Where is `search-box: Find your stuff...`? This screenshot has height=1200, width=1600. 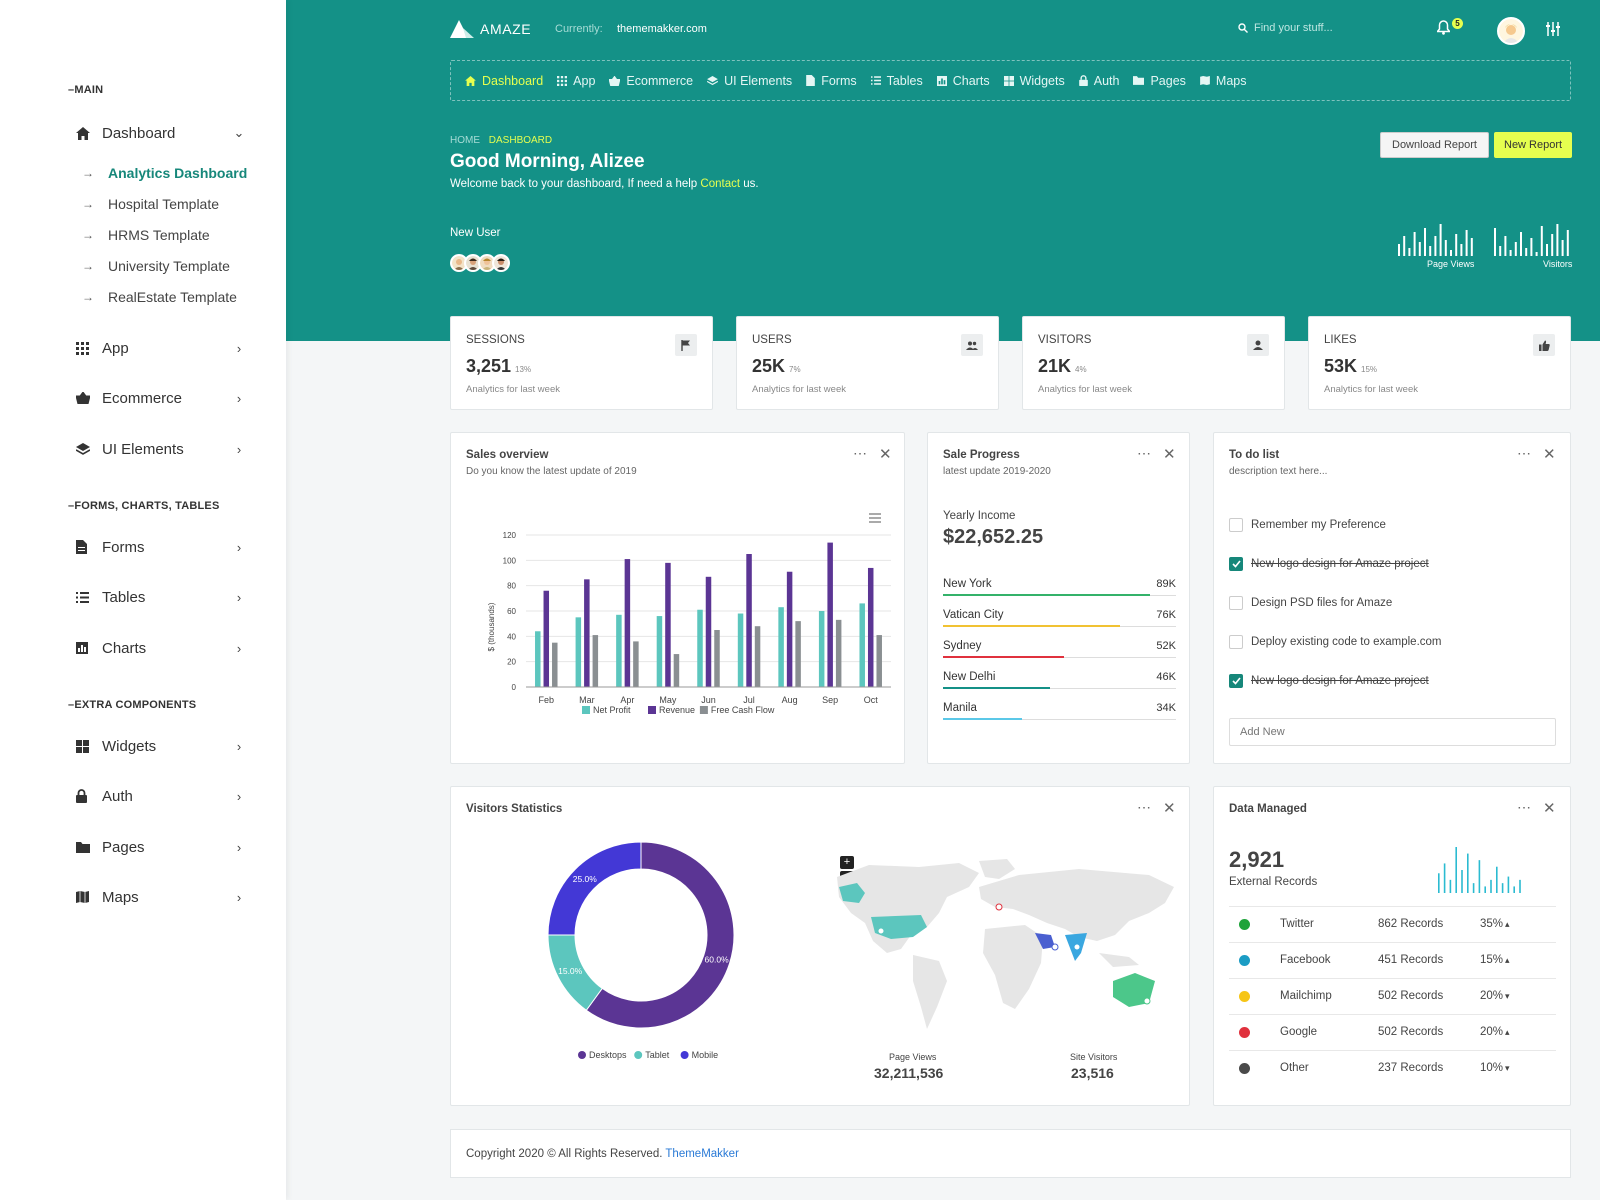 search-box: Find your stuff... is located at coordinates (1285, 28).